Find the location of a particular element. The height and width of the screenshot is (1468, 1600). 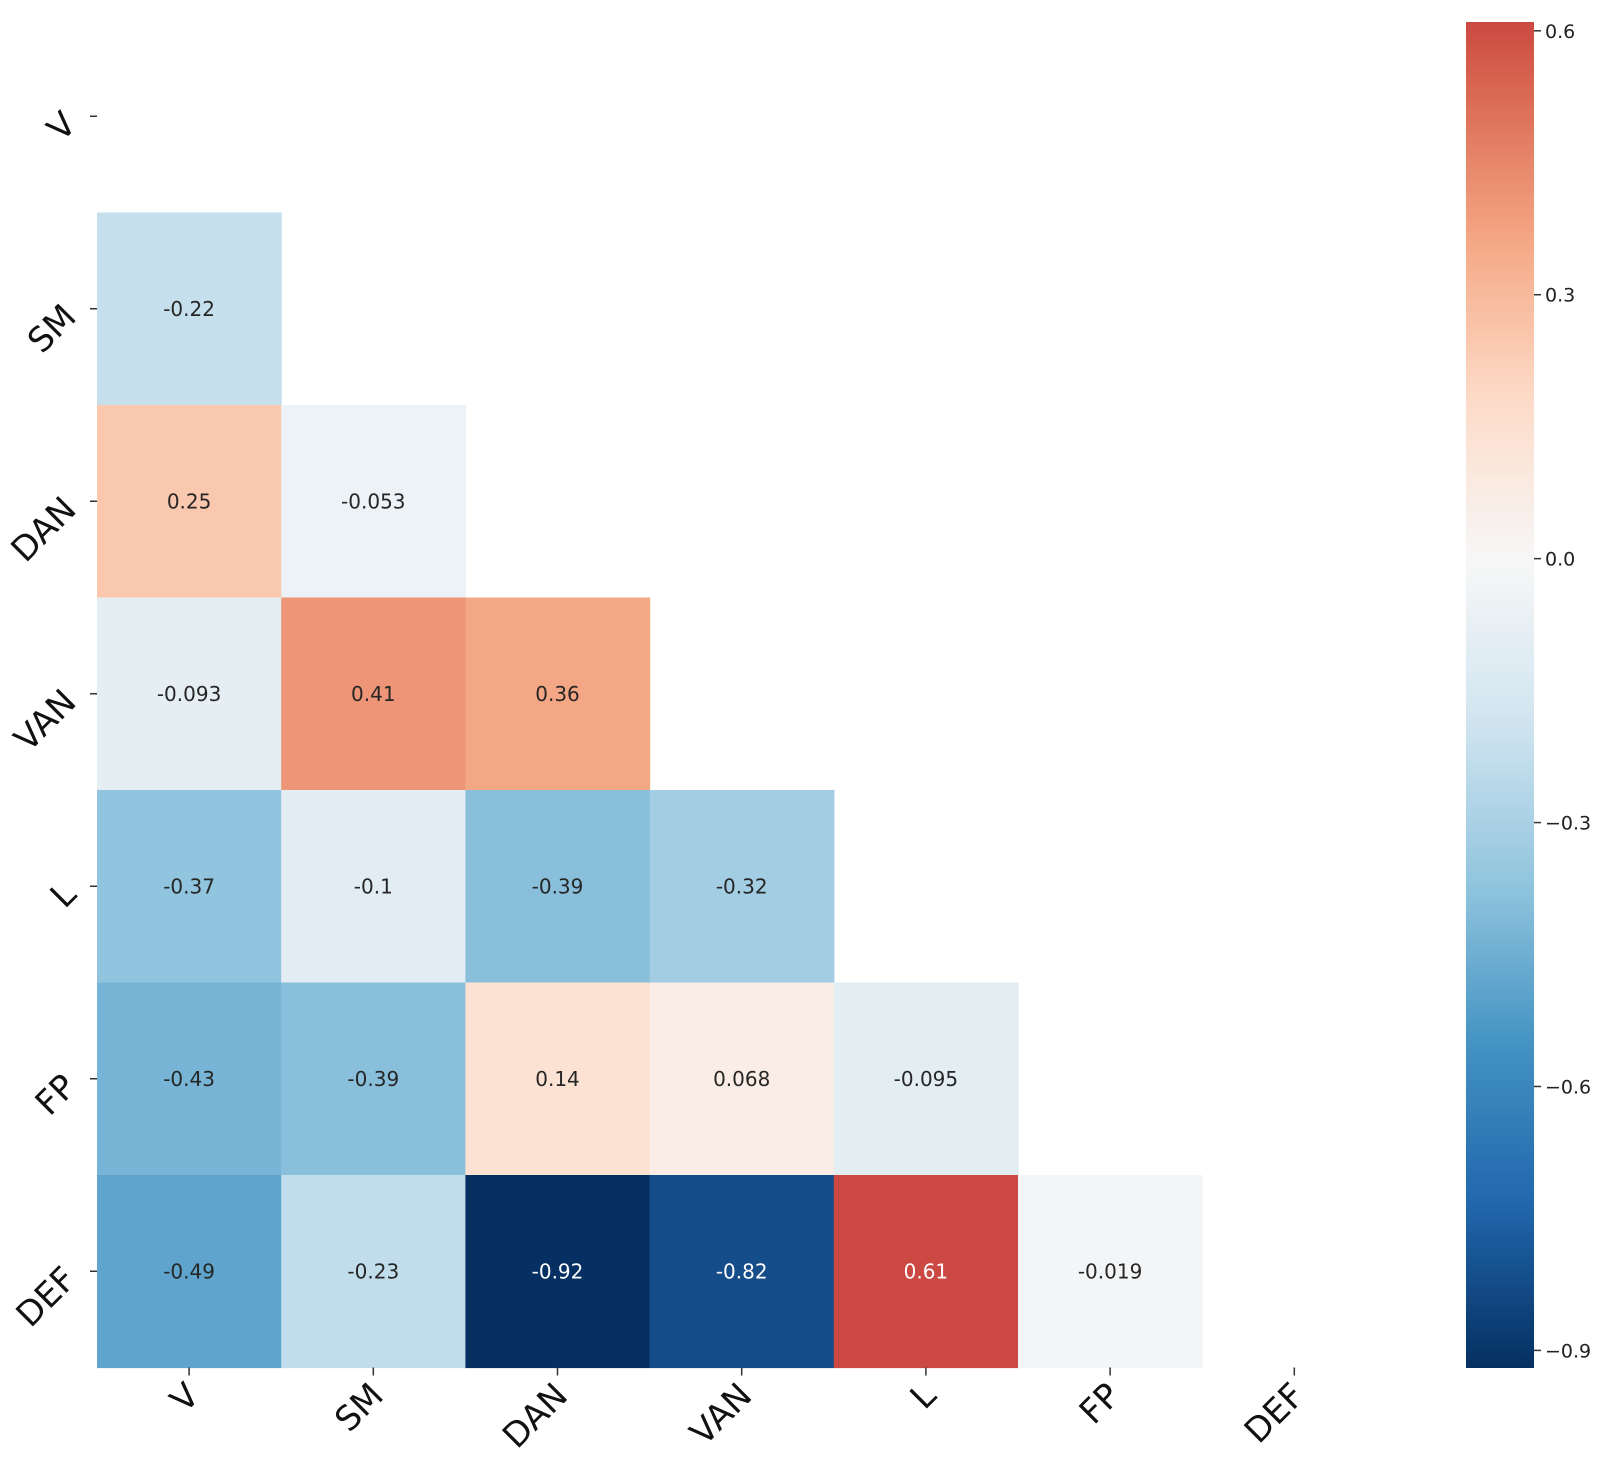

cell-value-label-l-v: -0.37 is located at coordinates (189, 886).